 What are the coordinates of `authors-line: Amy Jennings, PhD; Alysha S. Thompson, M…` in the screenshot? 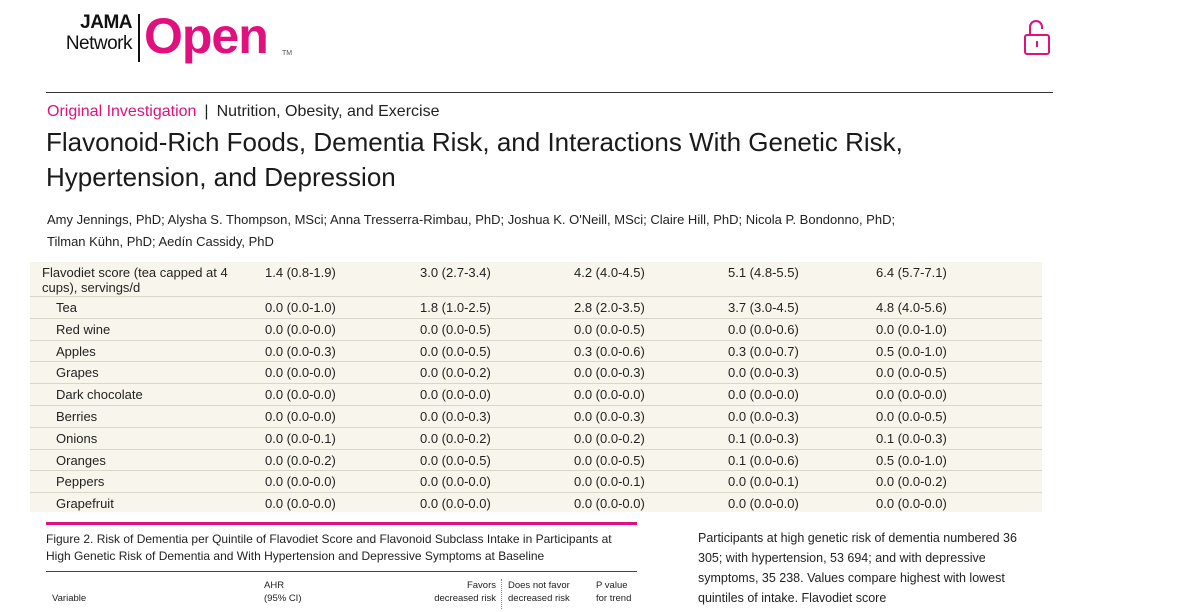 It's located at (471, 219).